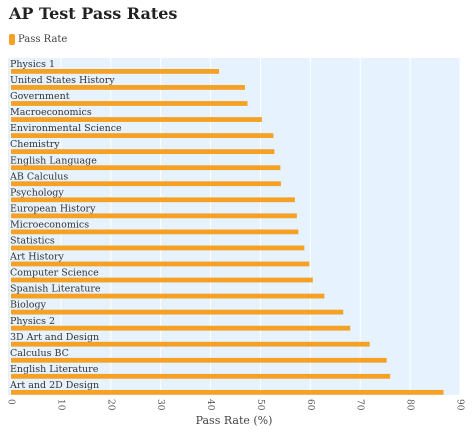 The image size is (474, 441). Describe the element at coordinates (53, 160) in the screenshot. I see `category-label: English Language` at that location.